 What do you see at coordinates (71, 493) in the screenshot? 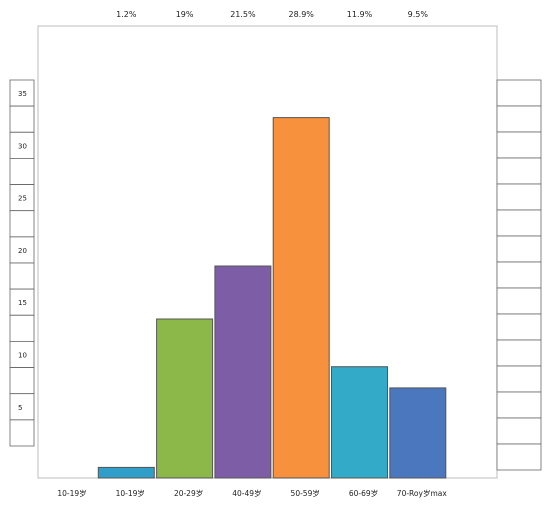
I see `category-label-0: 10-19岁` at bounding box center [71, 493].